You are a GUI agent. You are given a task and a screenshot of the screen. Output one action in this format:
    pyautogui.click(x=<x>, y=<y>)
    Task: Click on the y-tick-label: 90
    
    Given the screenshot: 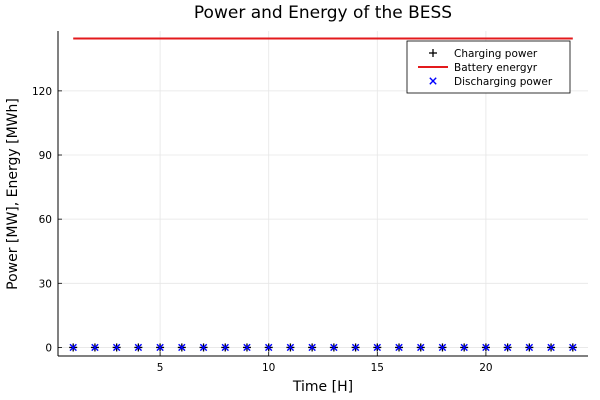 What is the action you would take?
    pyautogui.click(x=45, y=156)
    